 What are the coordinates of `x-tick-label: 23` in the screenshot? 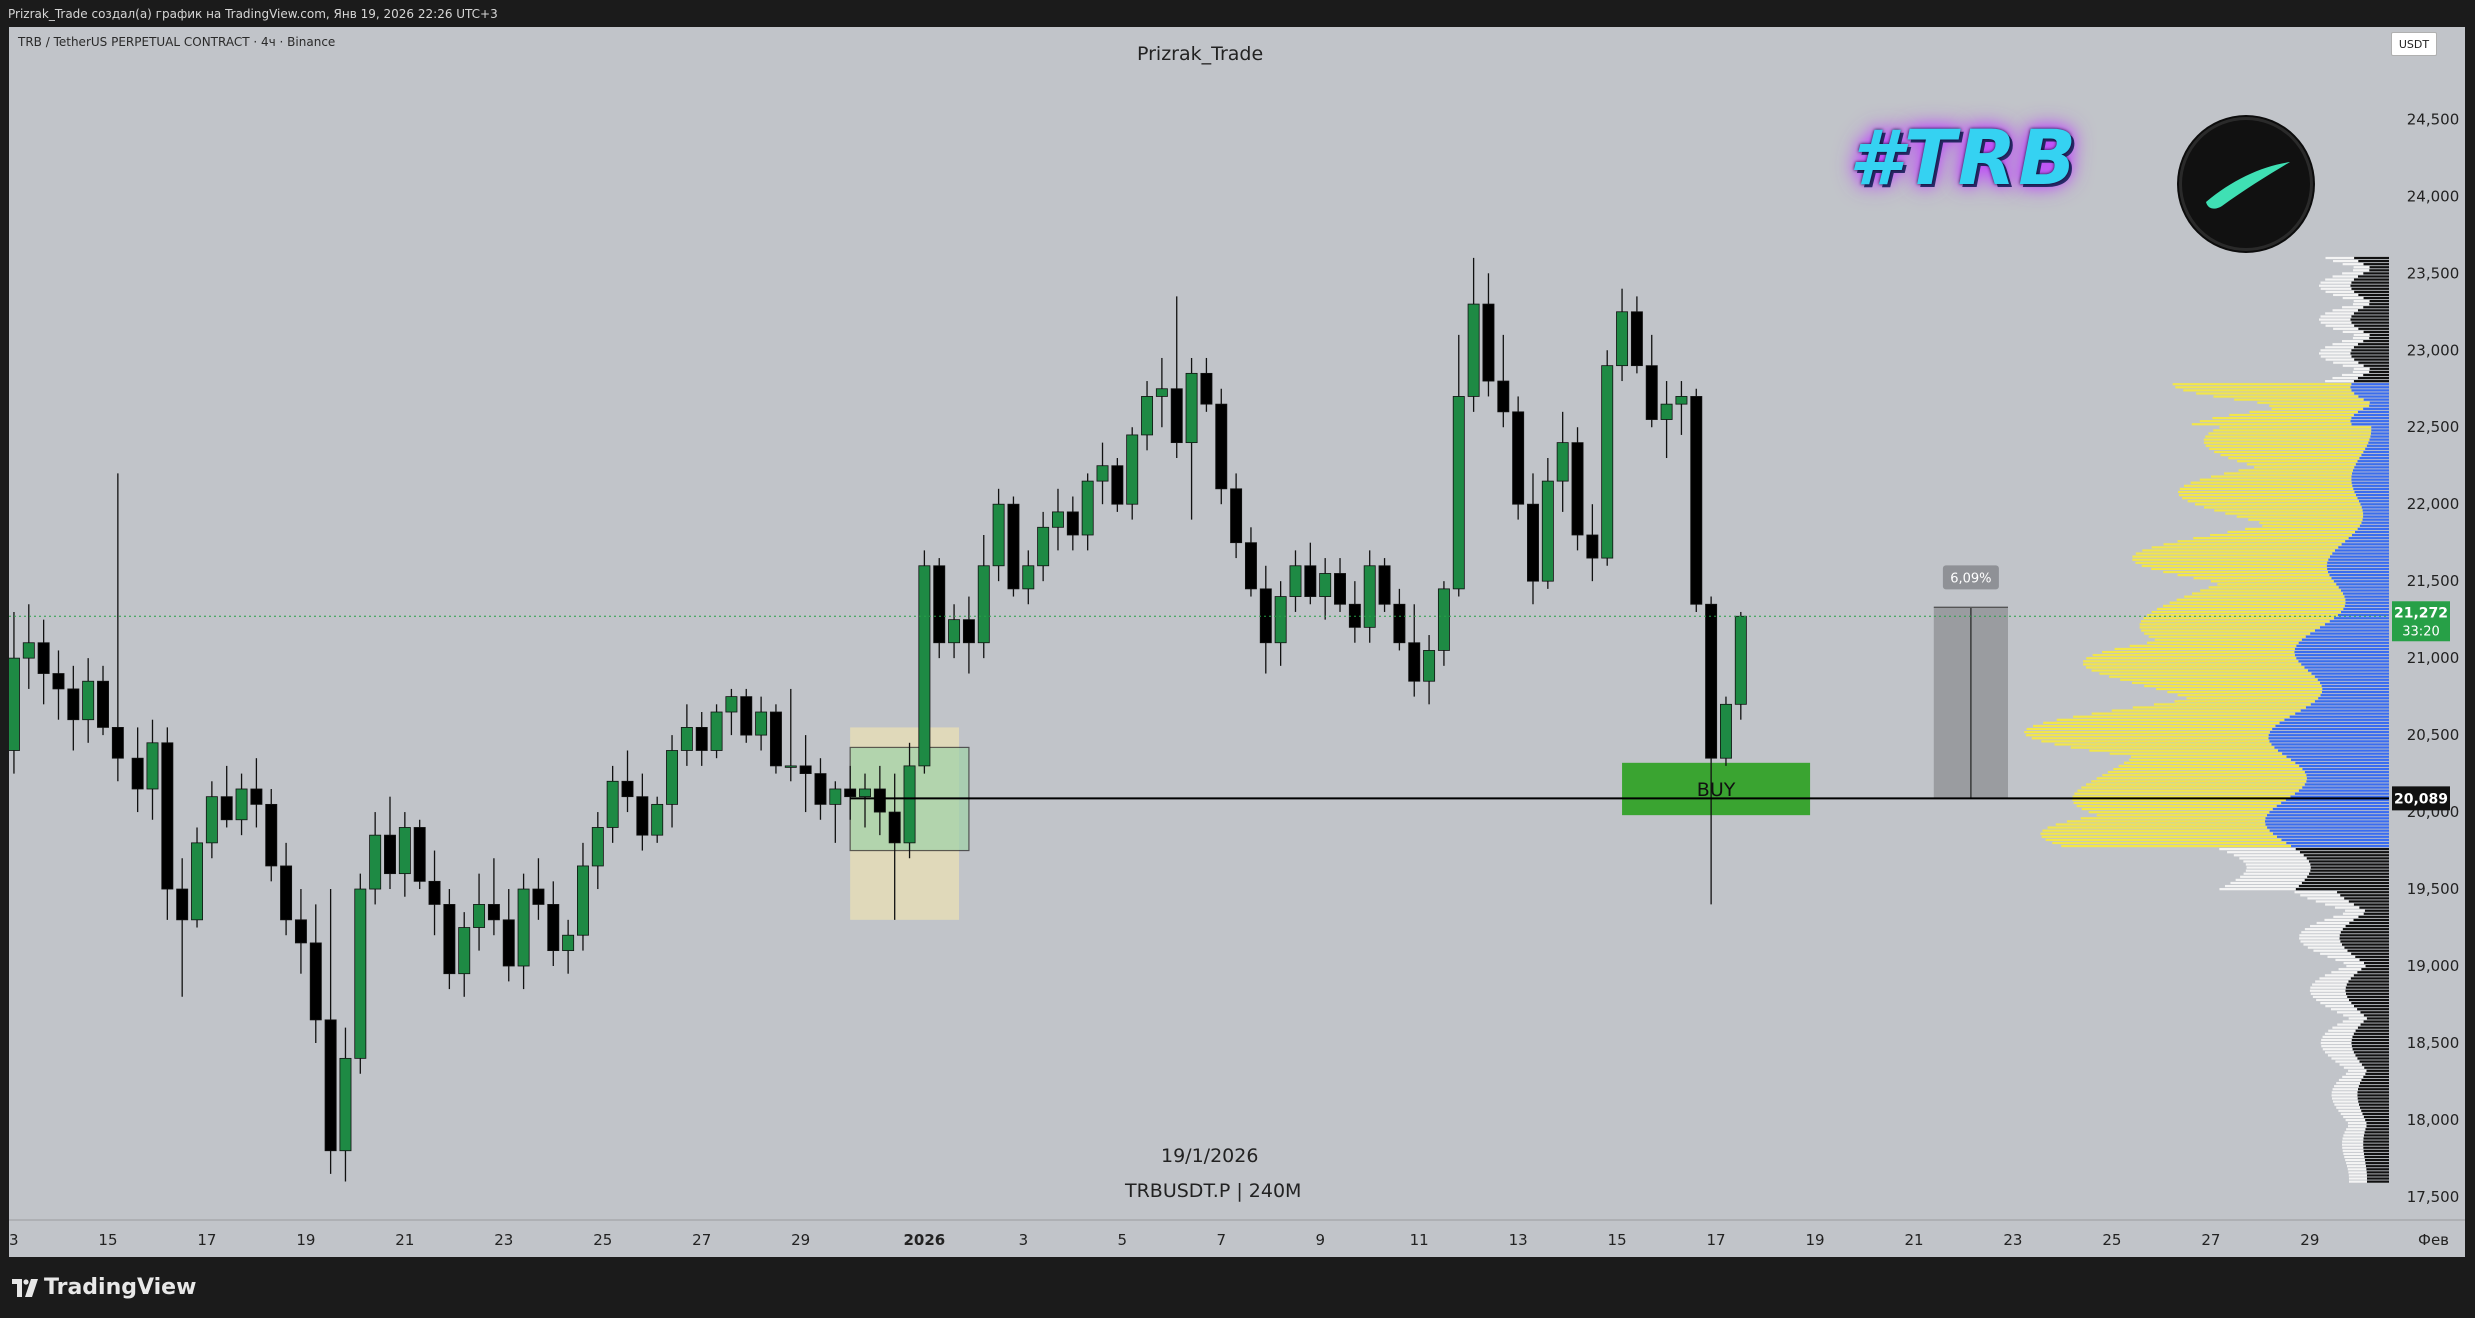 It's located at (503, 1240).